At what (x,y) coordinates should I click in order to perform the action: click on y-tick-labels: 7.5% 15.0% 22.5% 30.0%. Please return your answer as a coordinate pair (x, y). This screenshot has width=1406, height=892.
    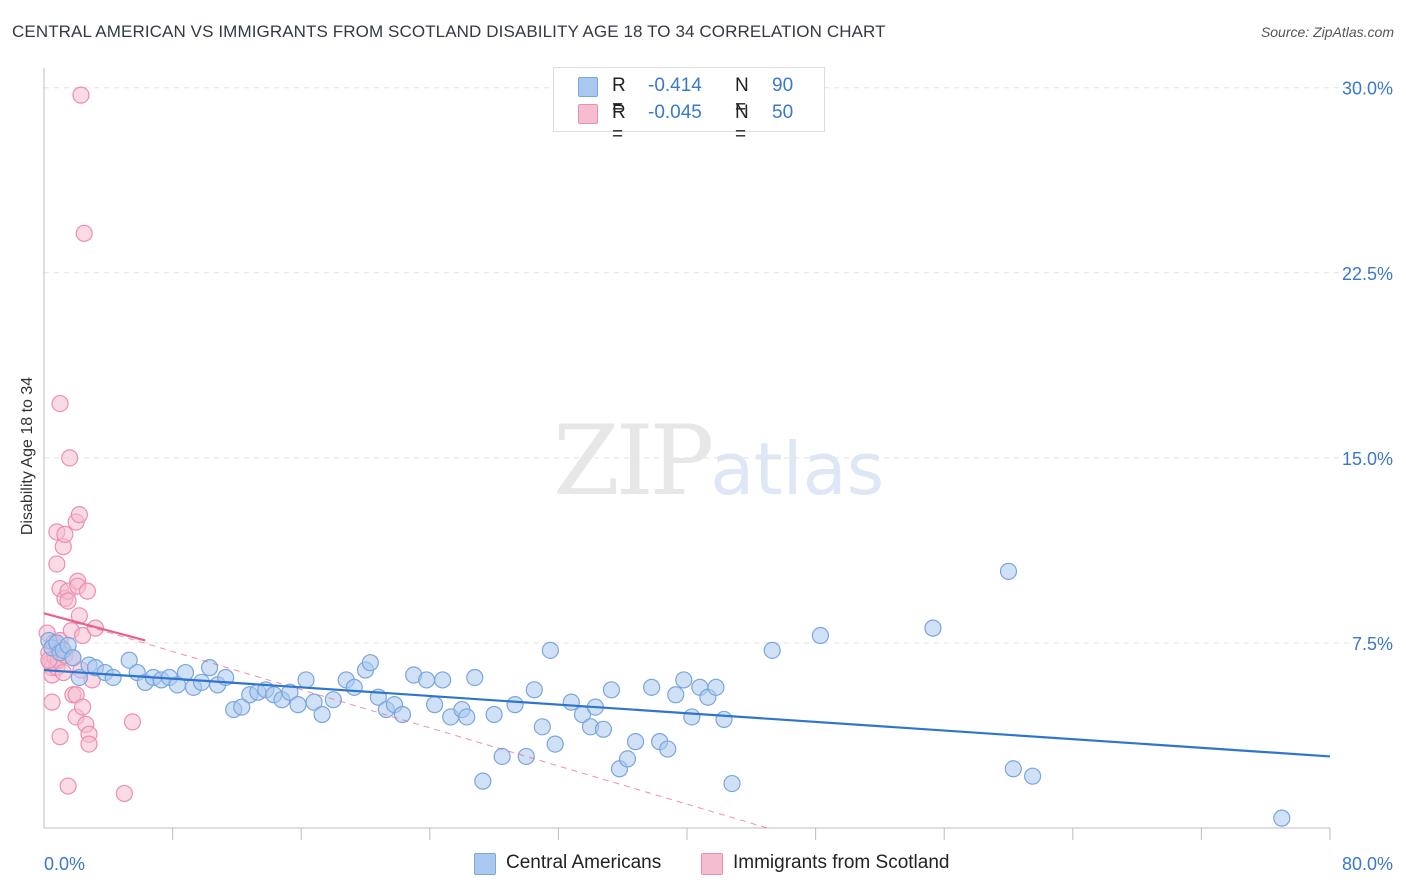
    Looking at the image, I should click on (1367, 366).